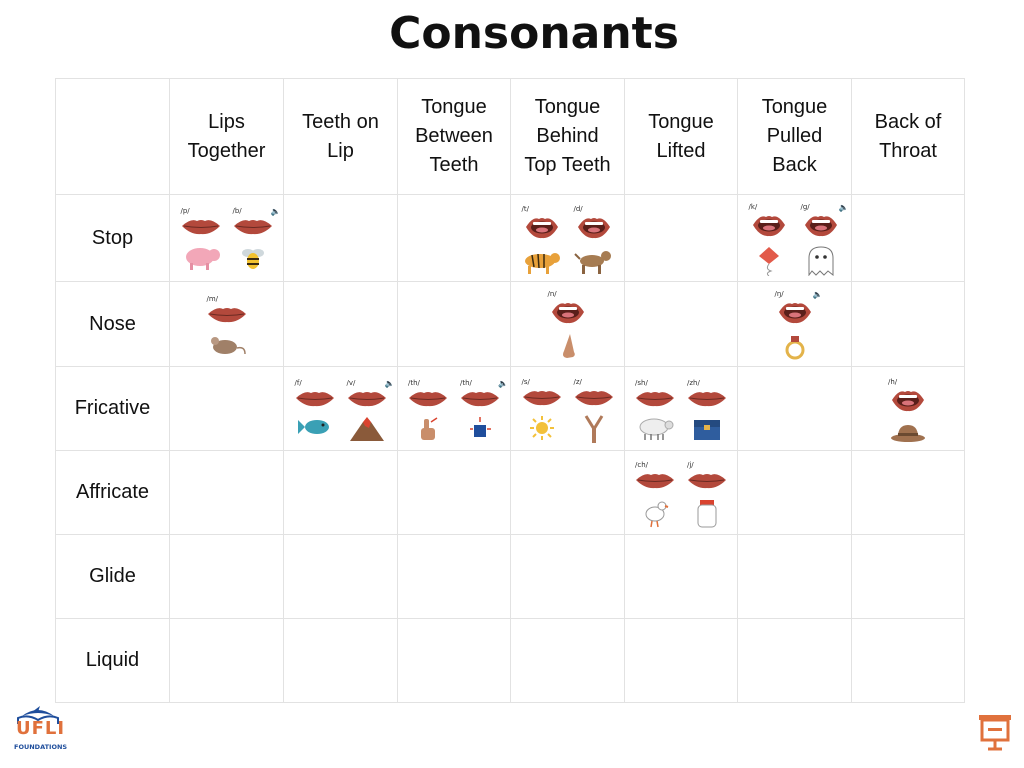 This screenshot has width=1024, height=768. Describe the element at coordinates (681, 136) in the screenshot. I see `column-header: Tongue Lifted` at that location.